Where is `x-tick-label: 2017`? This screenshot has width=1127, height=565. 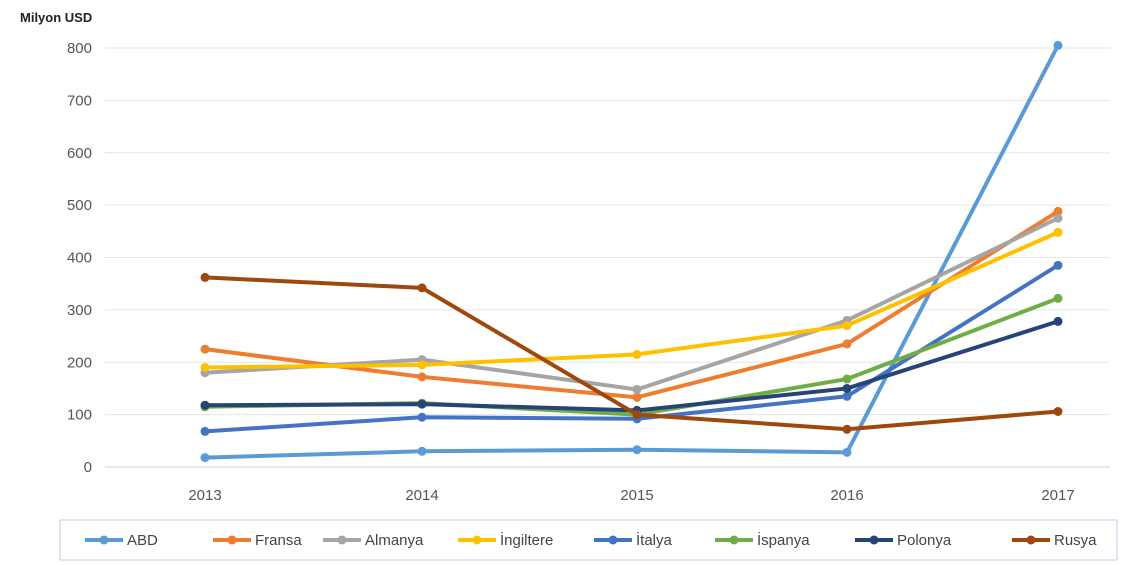 x-tick-label: 2017 is located at coordinates (1057, 495).